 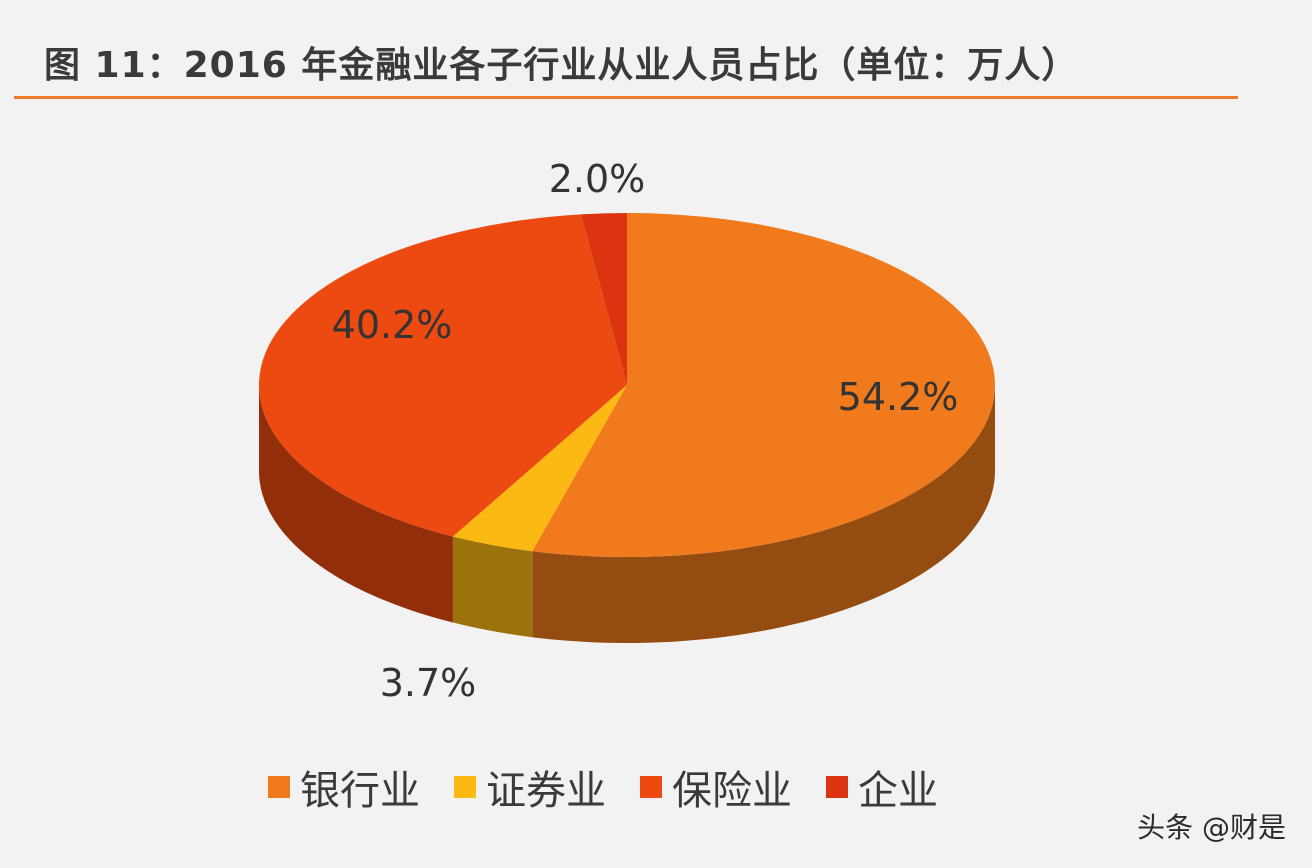 I want to click on legend-label-securities: 证券业, so click(x=546, y=791).